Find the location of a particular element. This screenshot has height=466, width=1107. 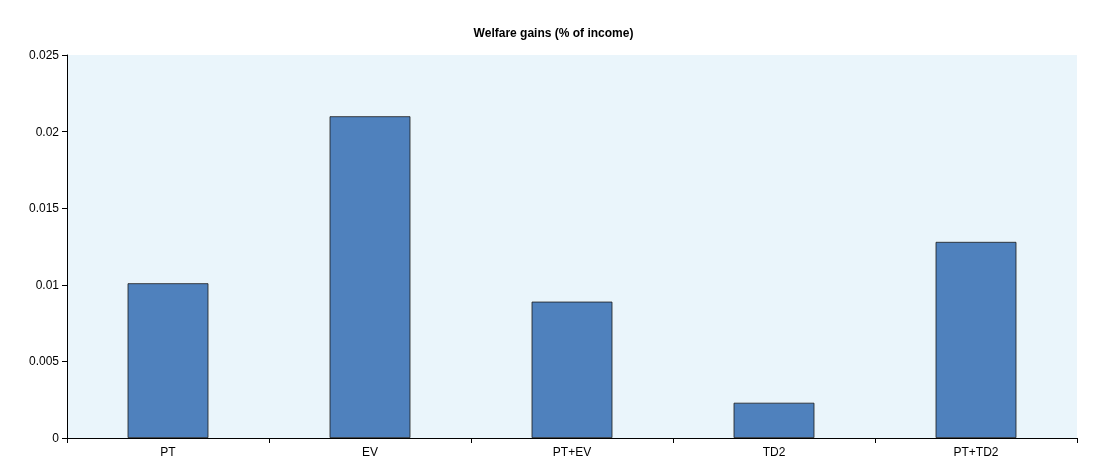

x-tick-label: TD2 is located at coordinates (774, 452).